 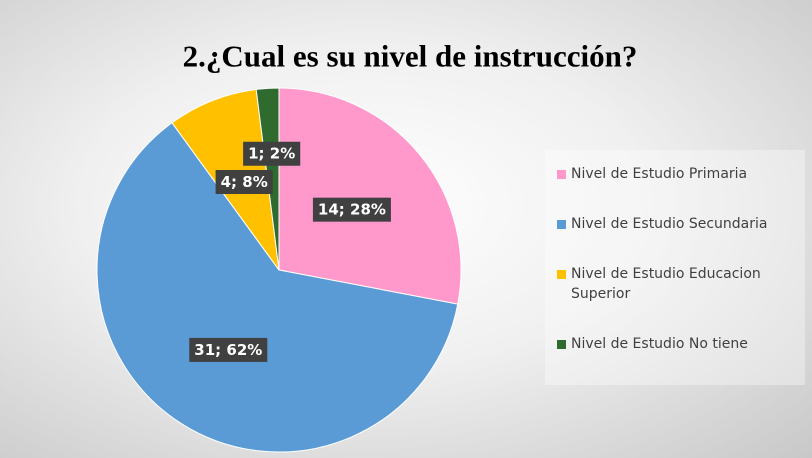 I want to click on legend-item: Nivel de Estudio Educacion Superior, so click(x=677, y=284).